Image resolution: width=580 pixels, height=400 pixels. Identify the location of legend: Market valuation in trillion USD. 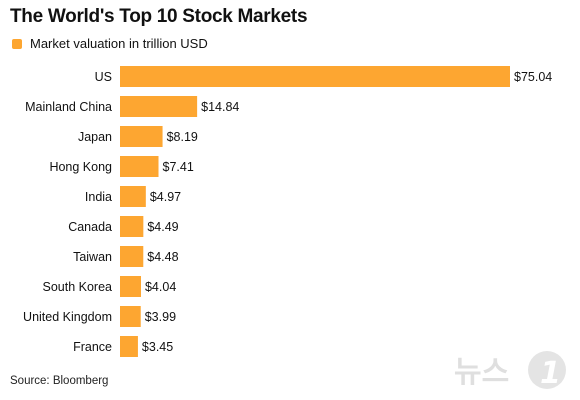
(110, 43).